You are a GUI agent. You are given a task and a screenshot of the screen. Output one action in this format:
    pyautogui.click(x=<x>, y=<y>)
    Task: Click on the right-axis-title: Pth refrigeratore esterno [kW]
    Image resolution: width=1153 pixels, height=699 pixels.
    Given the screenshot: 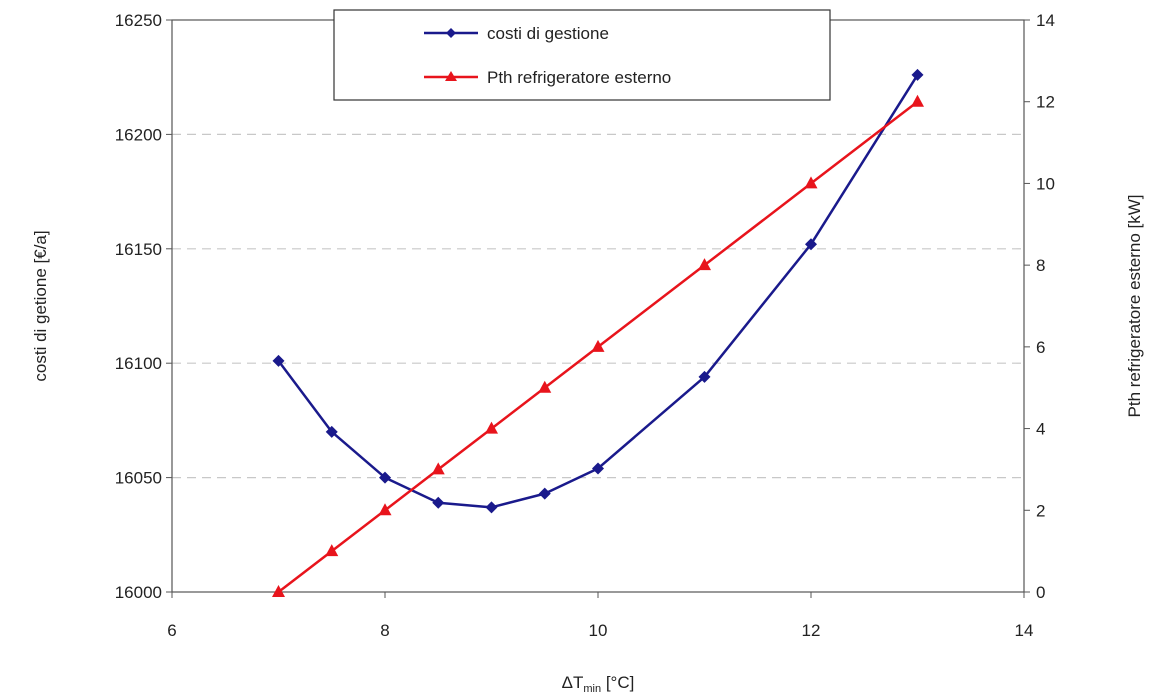 What is the action you would take?
    pyautogui.click(x=1134, y=306)
    